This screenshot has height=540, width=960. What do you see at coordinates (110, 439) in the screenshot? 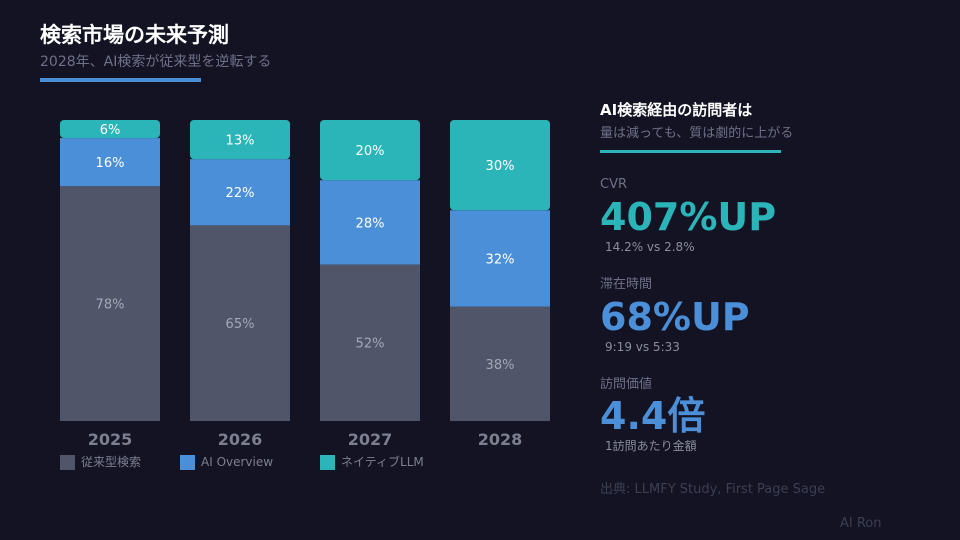
I see `x-tick-label: 2025` at bounding box center [110, 439].